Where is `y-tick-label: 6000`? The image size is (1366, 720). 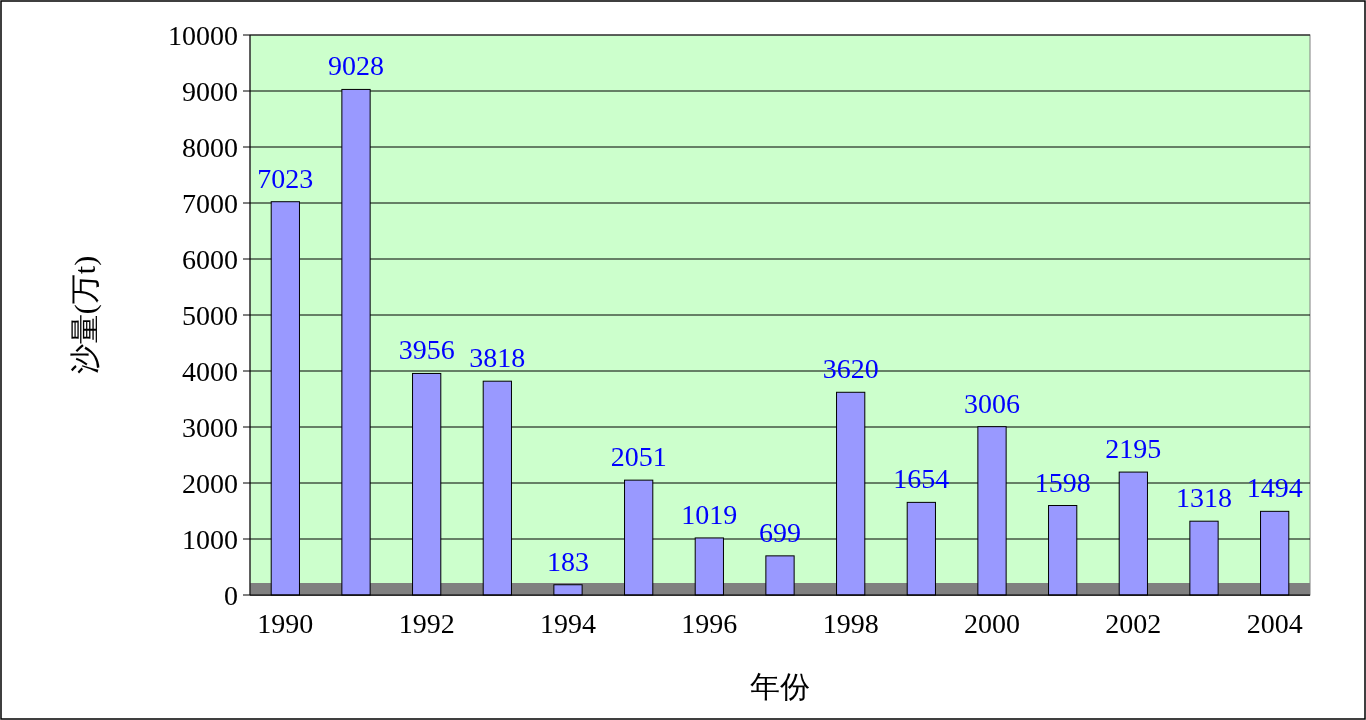 y-tick-label: 6000 is located at coordinates (210, 259).